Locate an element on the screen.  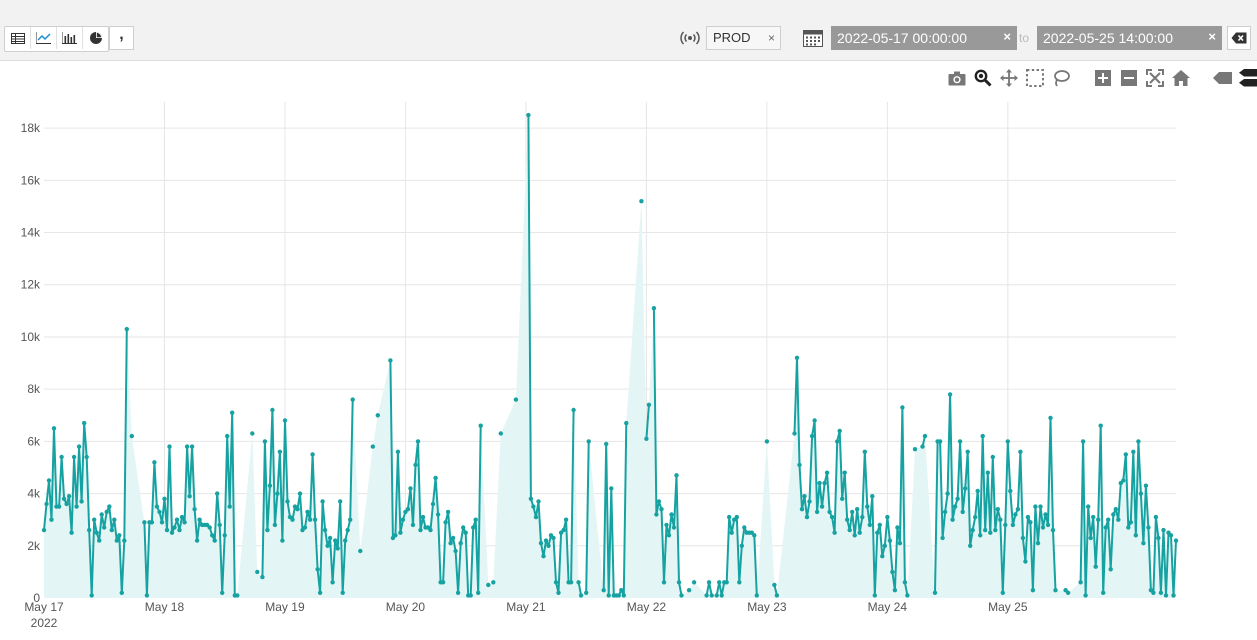
line-chart-icon is located at coordinates (44, 38).